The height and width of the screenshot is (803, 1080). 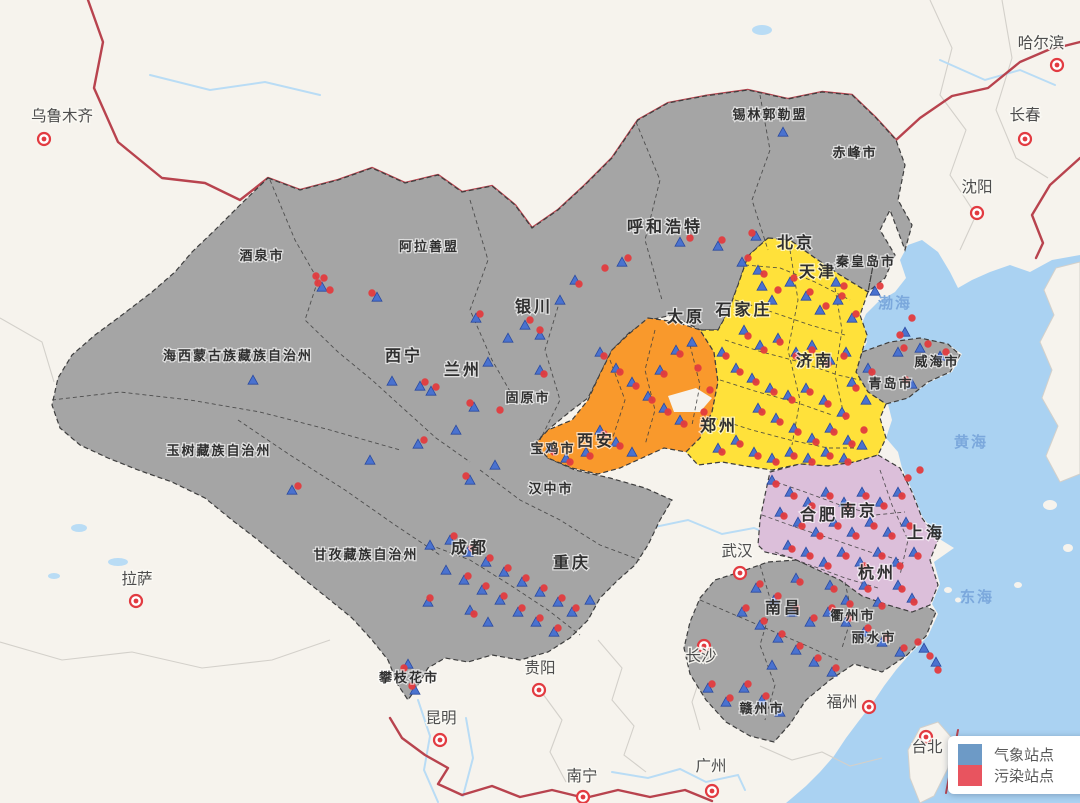 I want to click on legend-item-weather: 气象站点, so click(x=1019, y=754).